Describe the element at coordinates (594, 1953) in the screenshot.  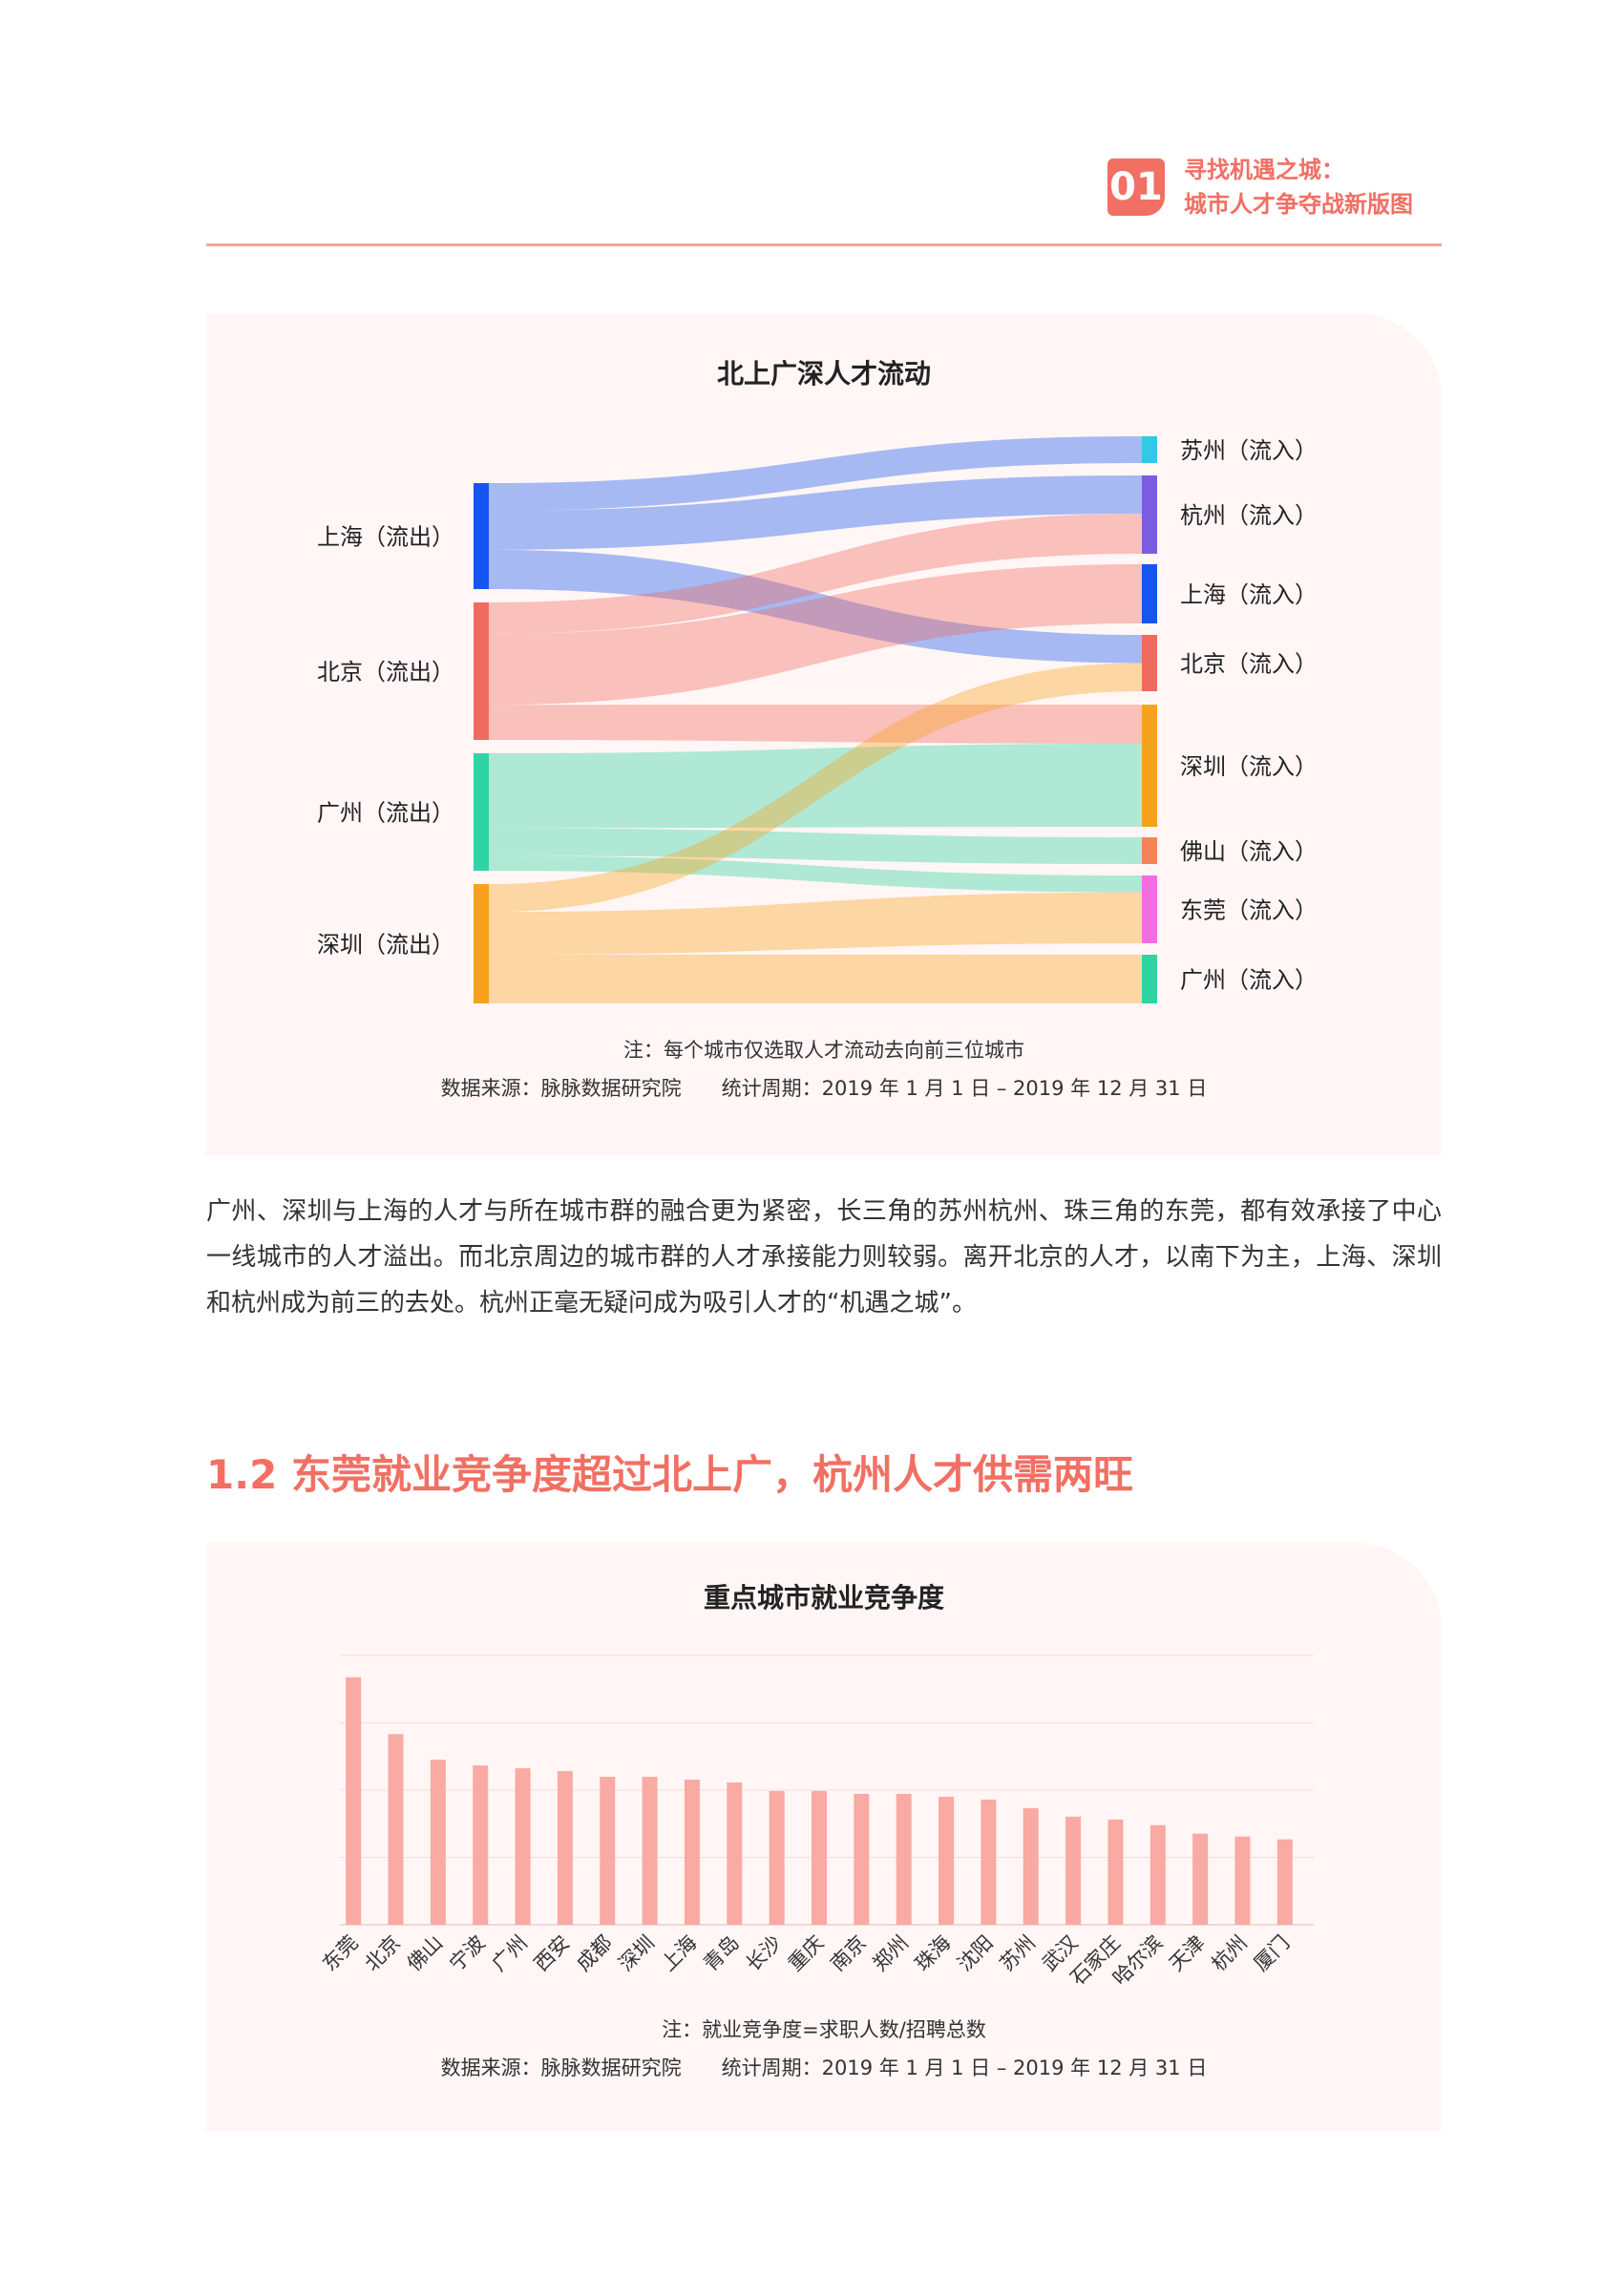
I see `bar-category-label: 成都` at that location.